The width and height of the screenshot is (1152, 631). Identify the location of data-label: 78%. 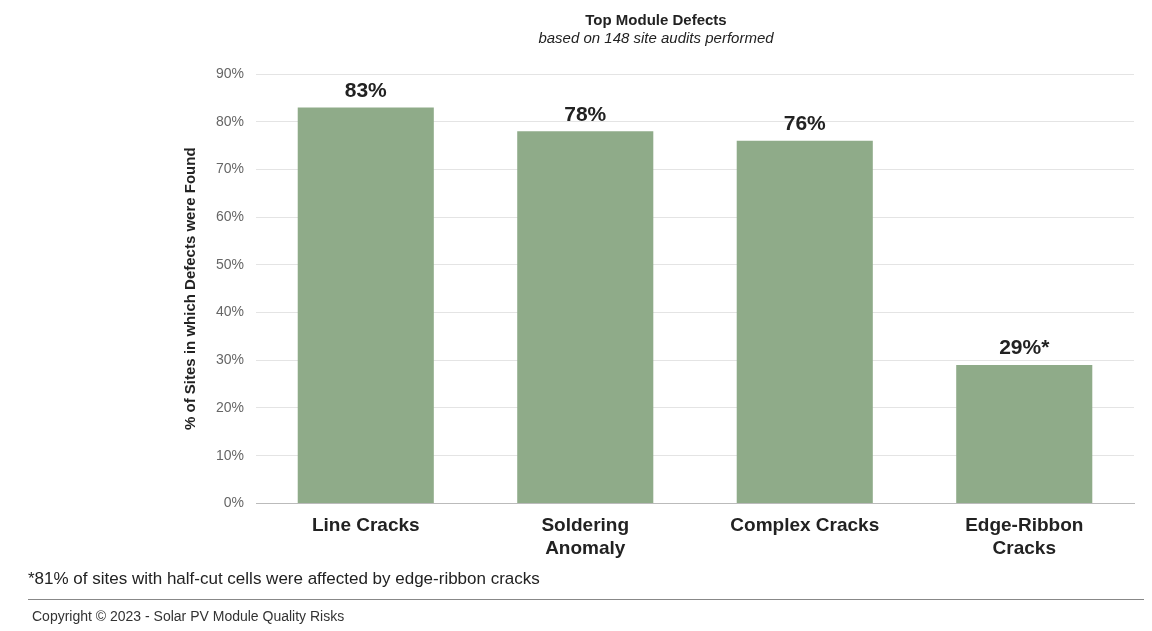
(585, 113).